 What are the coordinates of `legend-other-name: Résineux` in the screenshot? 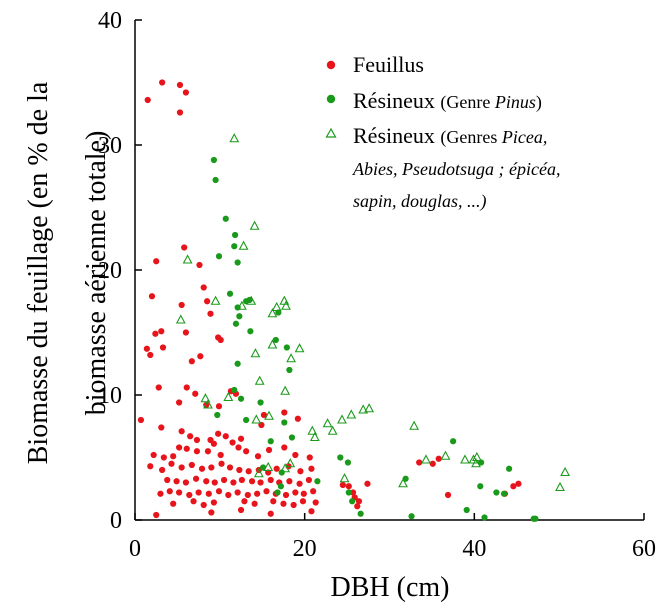 It's located at (394, 135).